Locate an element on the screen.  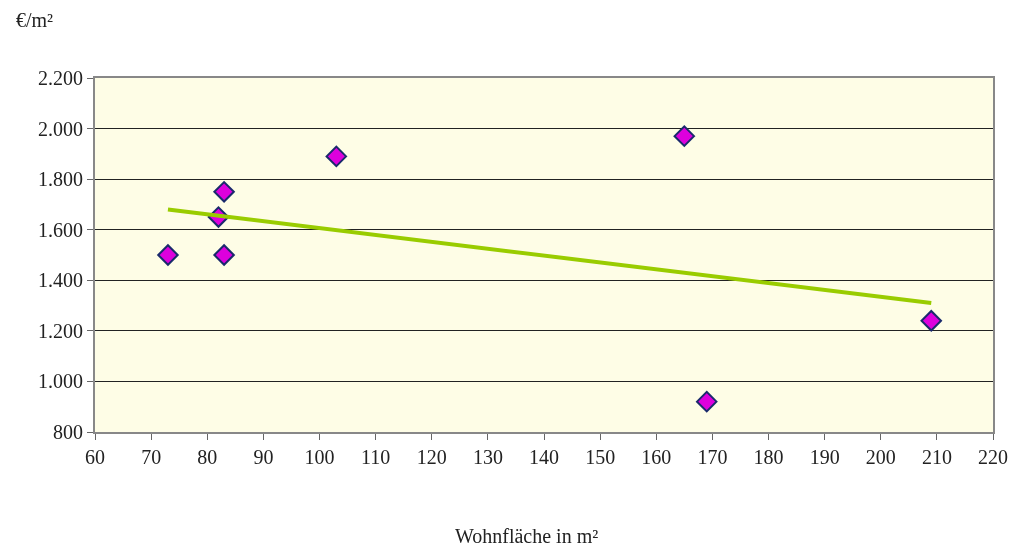
x-tick-label: 200 is located at coordinates (880, 457).